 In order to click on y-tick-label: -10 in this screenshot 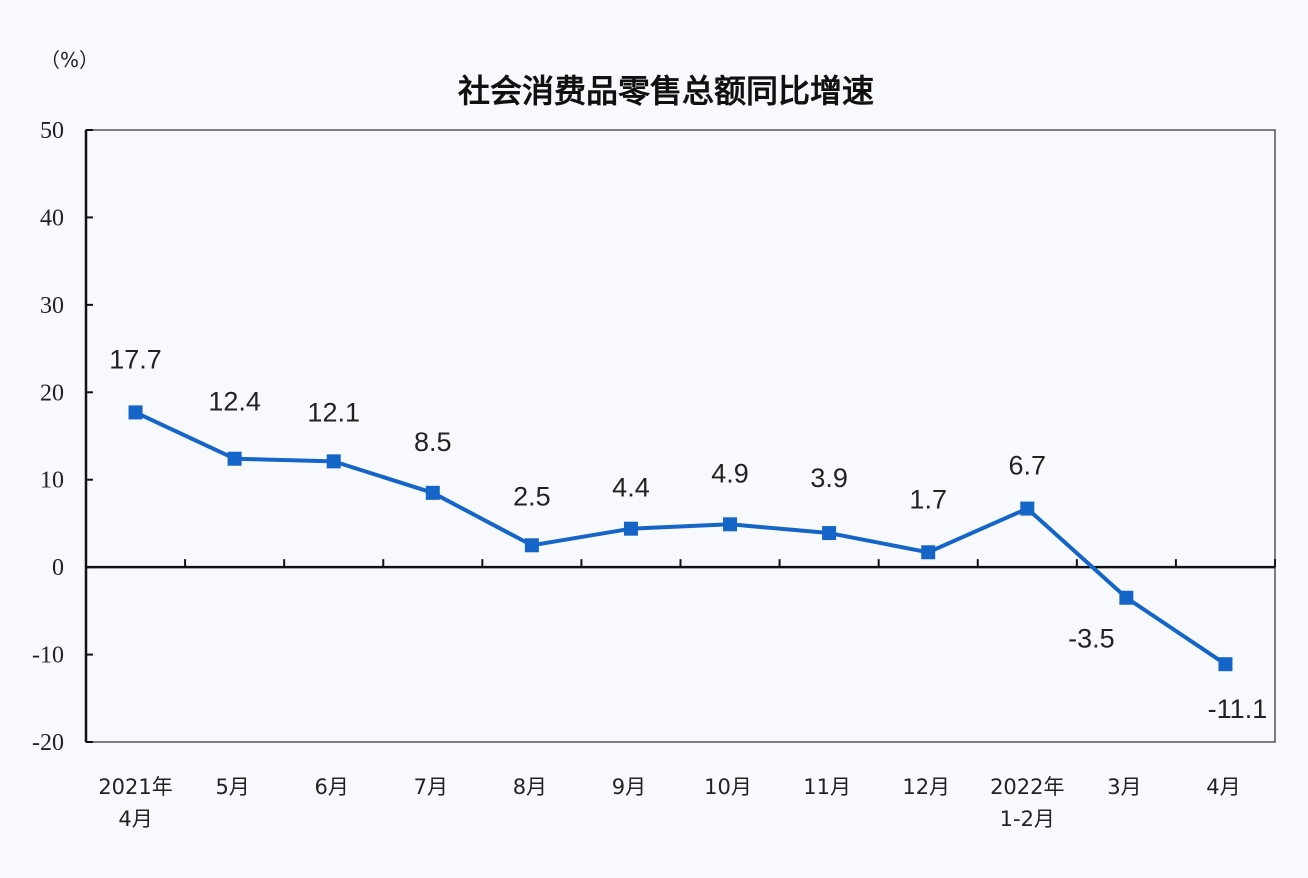, I will do `click(48, 656)`.